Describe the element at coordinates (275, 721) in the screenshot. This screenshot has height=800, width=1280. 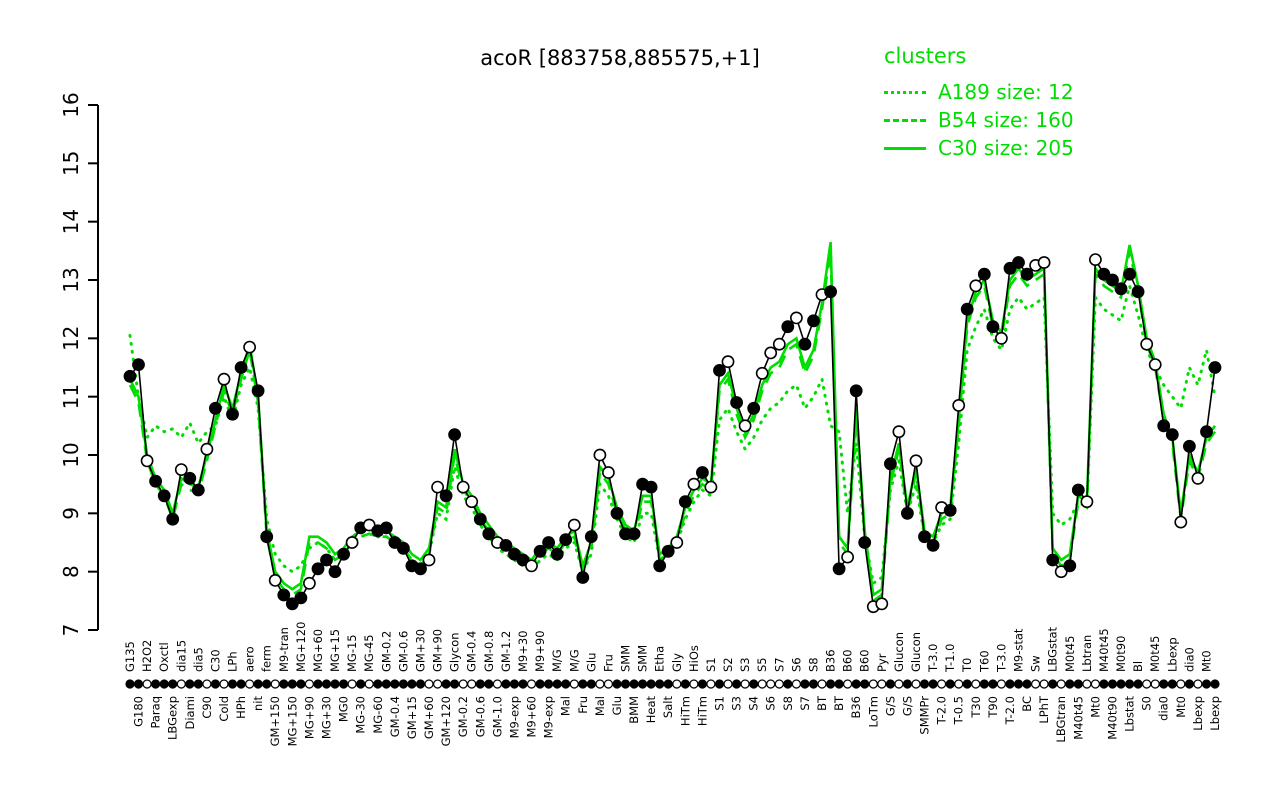
I see `x-tick-label: GM+150` at that location.